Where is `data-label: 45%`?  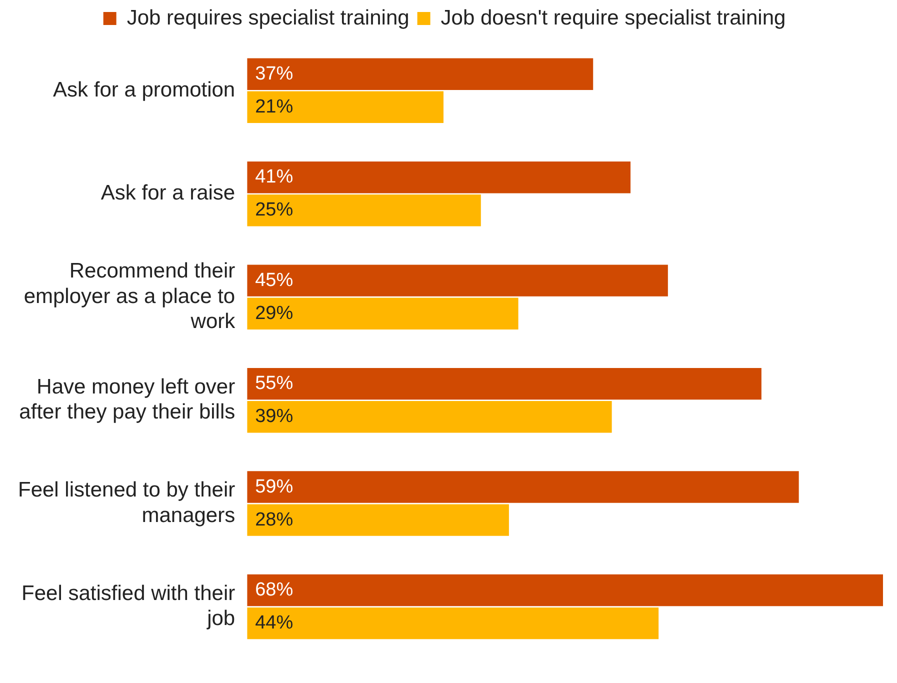
data-label: 45% is located at coordinates (274, 280).